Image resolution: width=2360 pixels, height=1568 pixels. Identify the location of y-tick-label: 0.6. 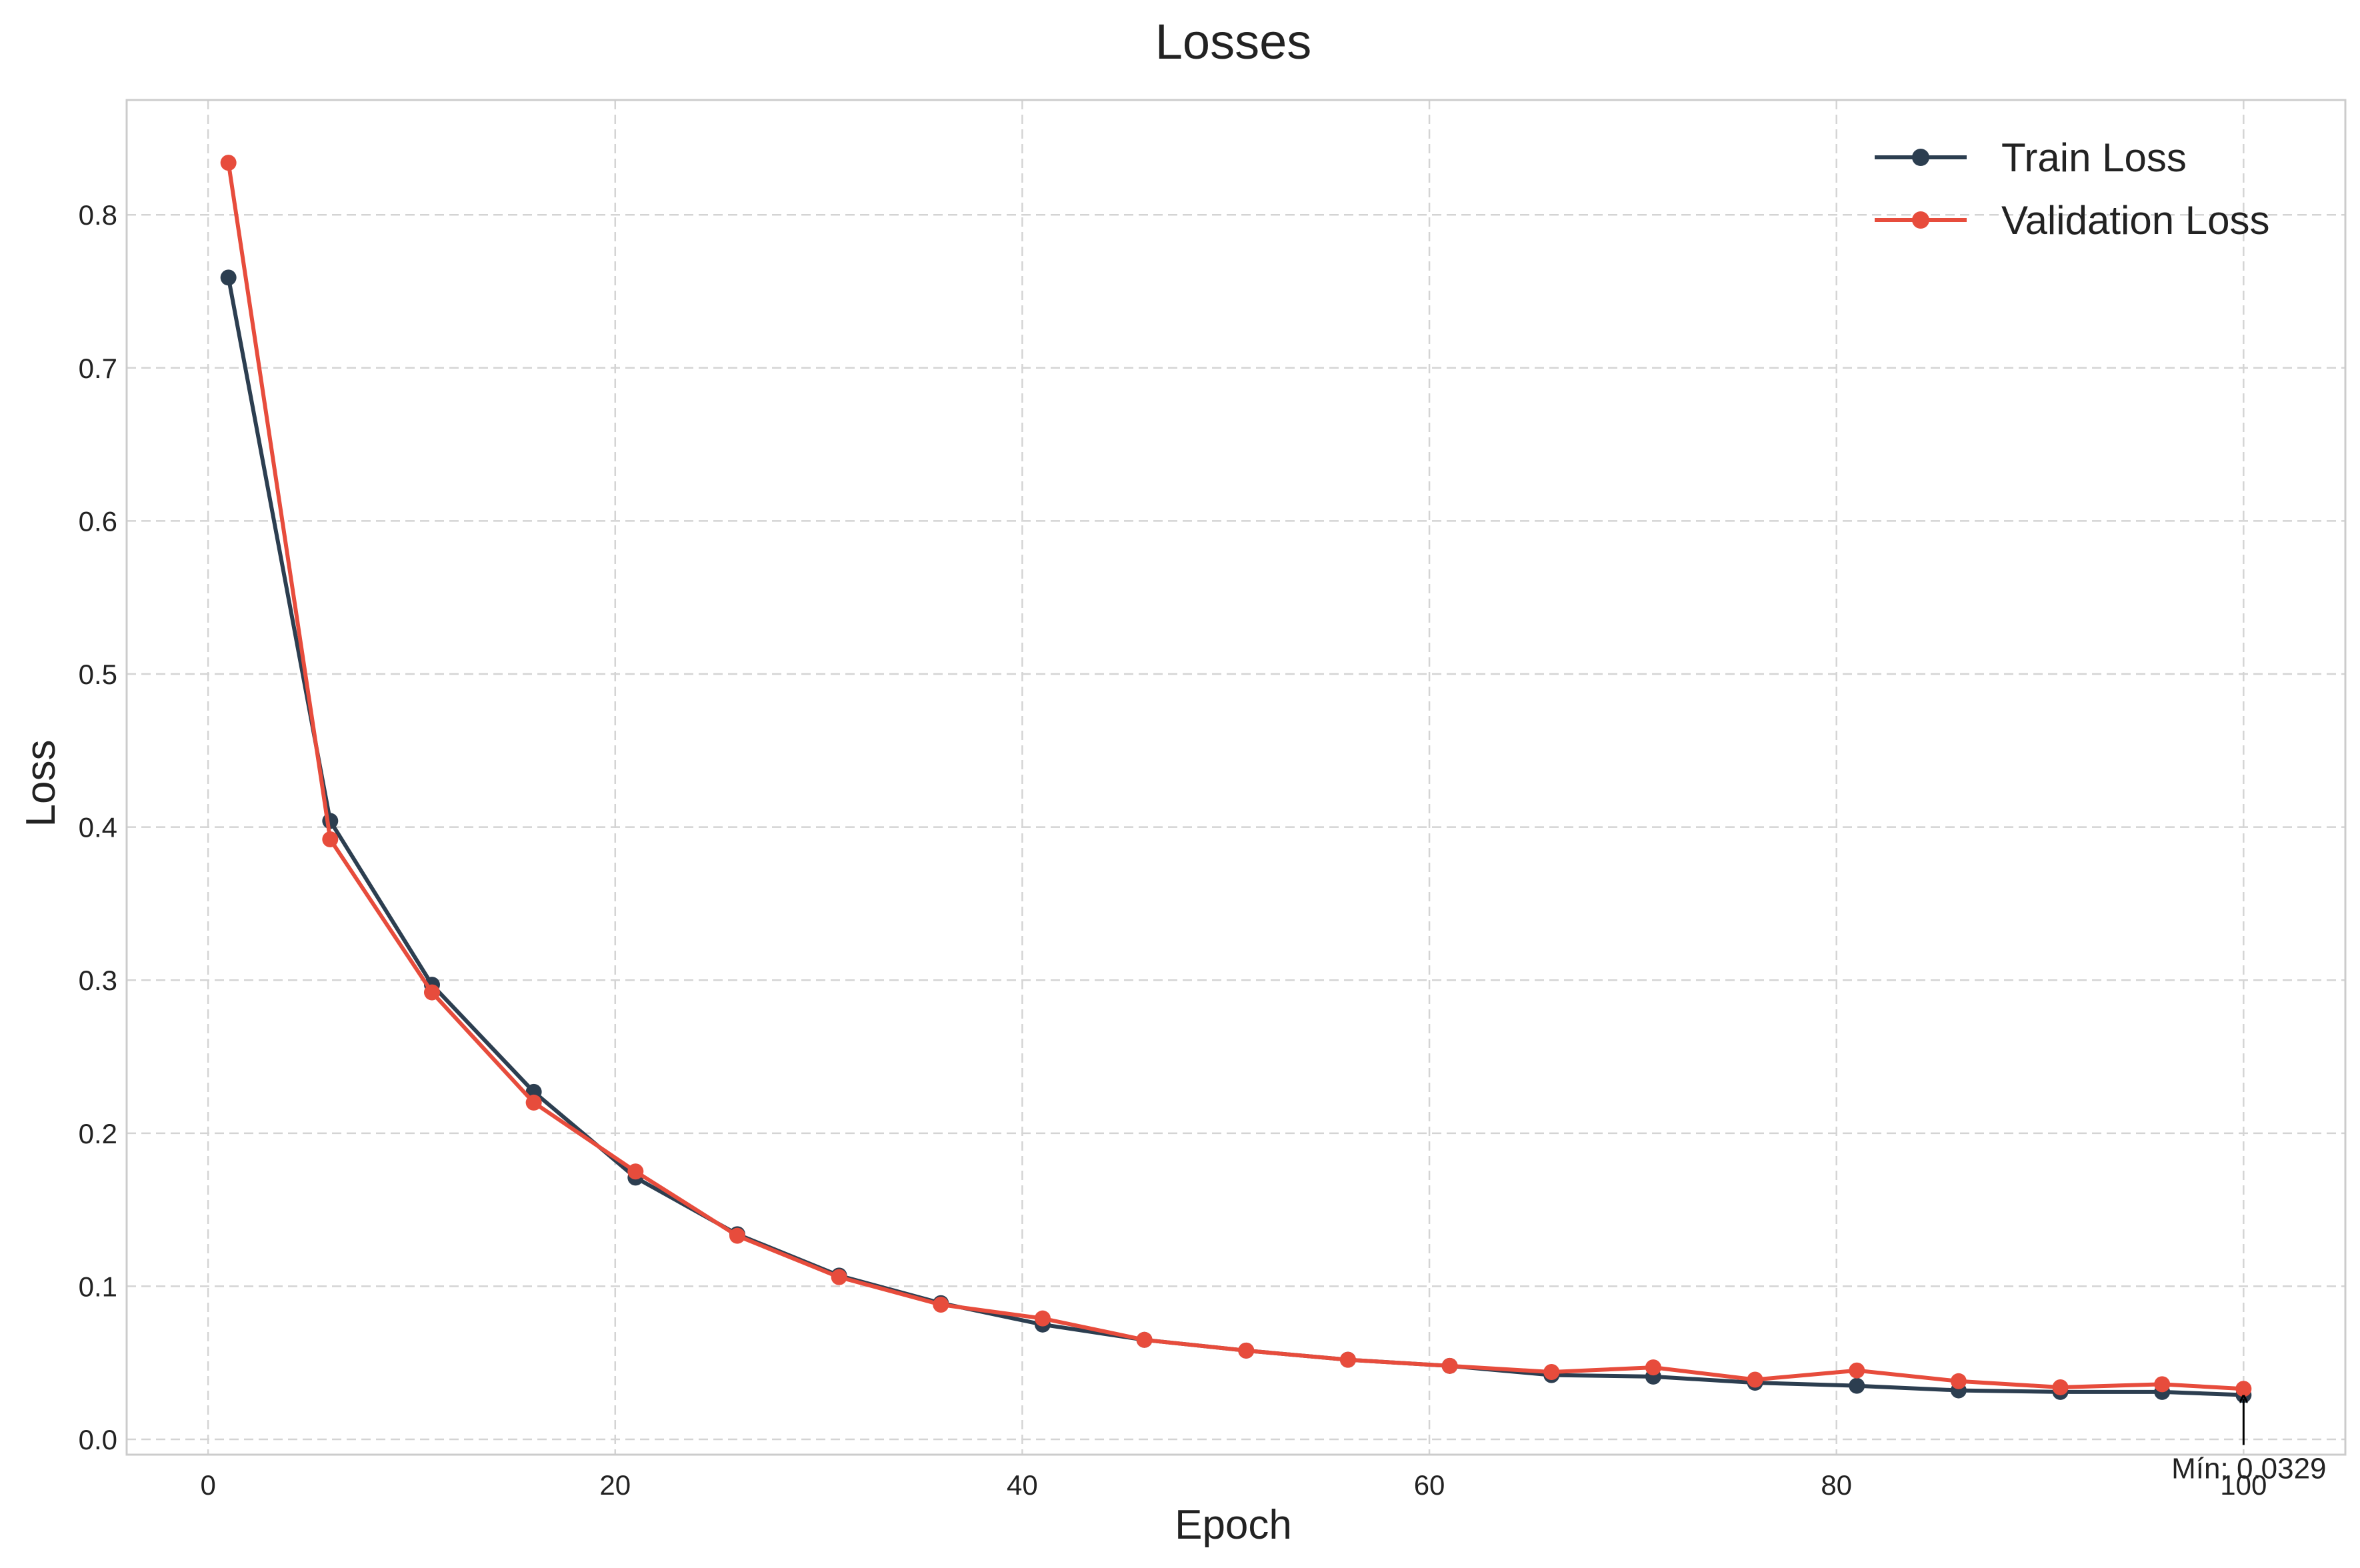
(98, 521).